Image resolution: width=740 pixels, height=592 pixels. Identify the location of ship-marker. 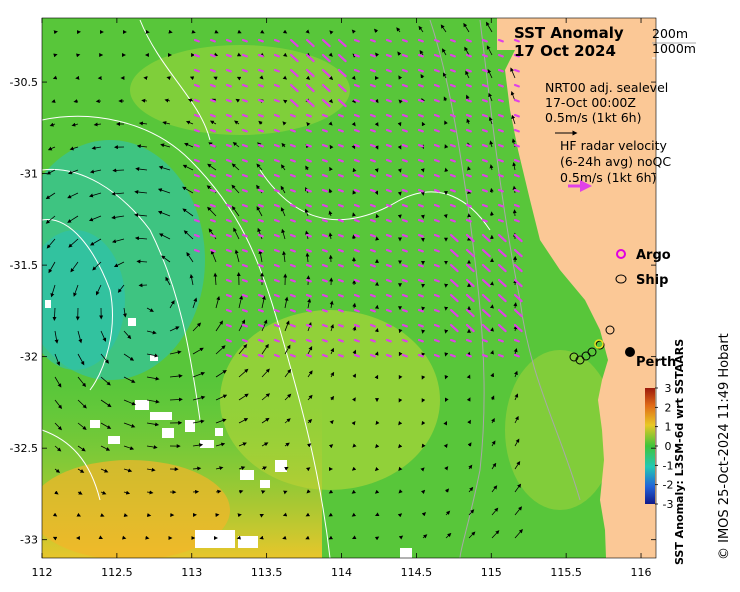
(580, 360).